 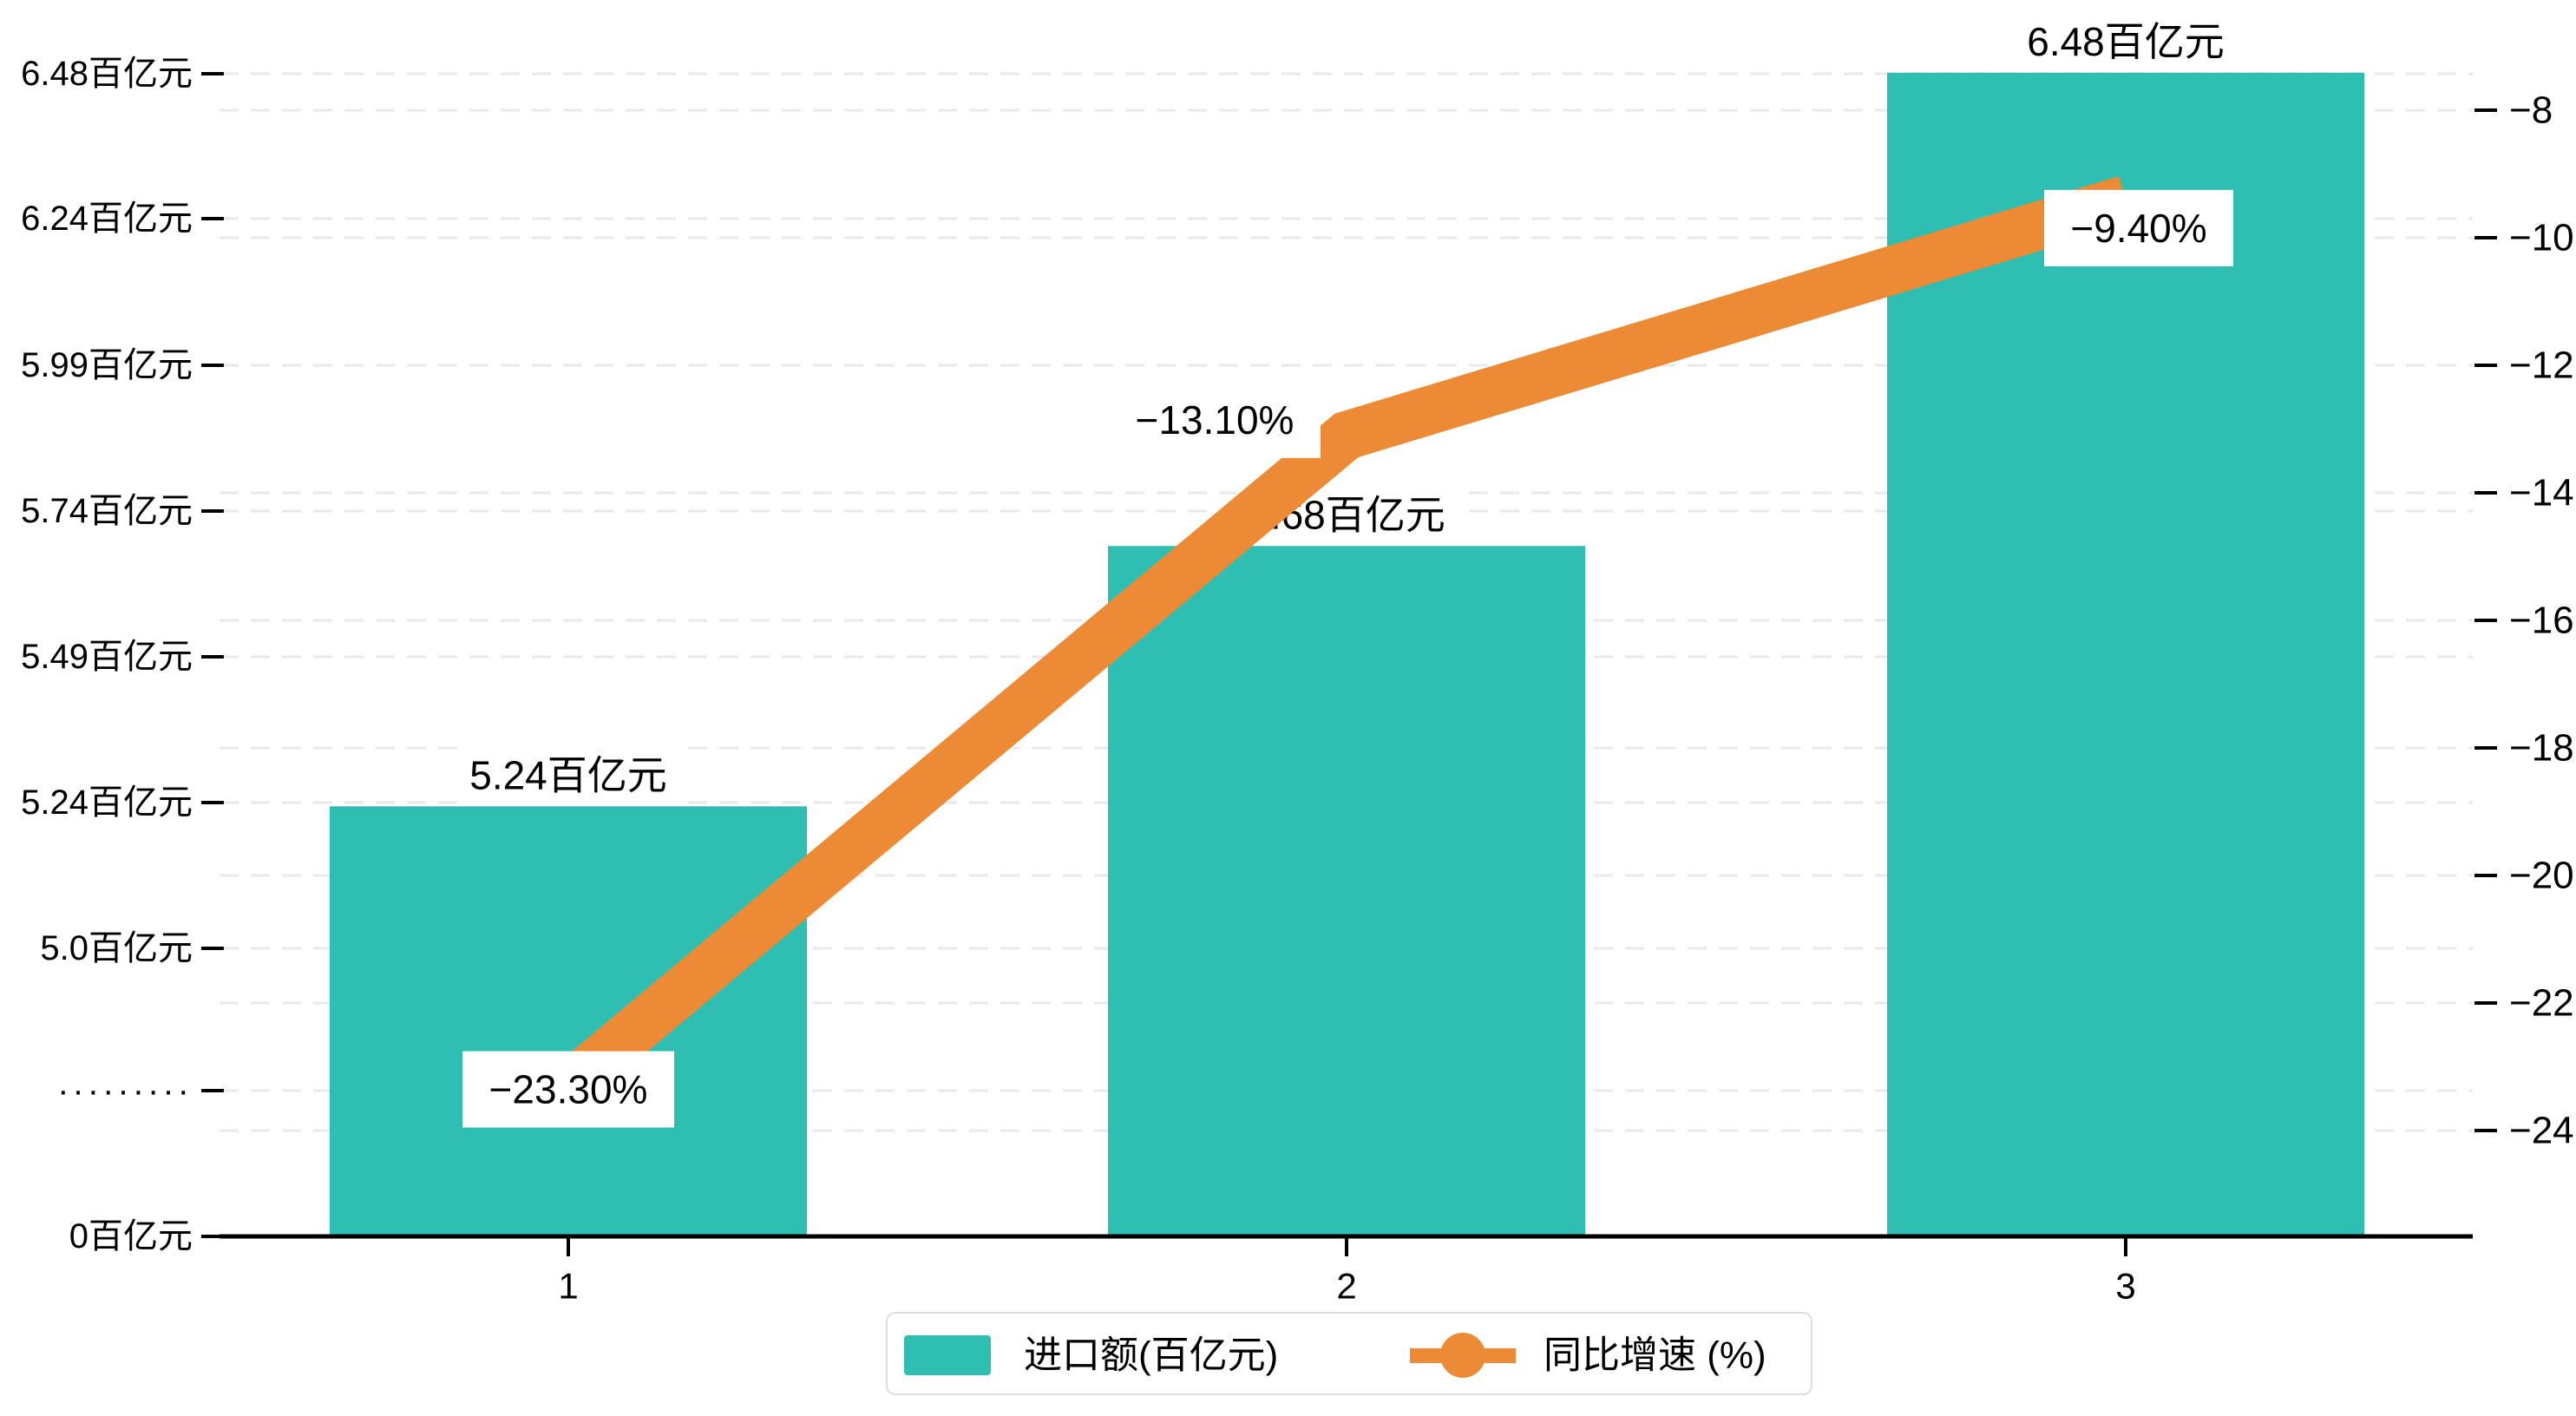 I want to click on line-value-label: −9.40%, so click(x=2138, y=229).